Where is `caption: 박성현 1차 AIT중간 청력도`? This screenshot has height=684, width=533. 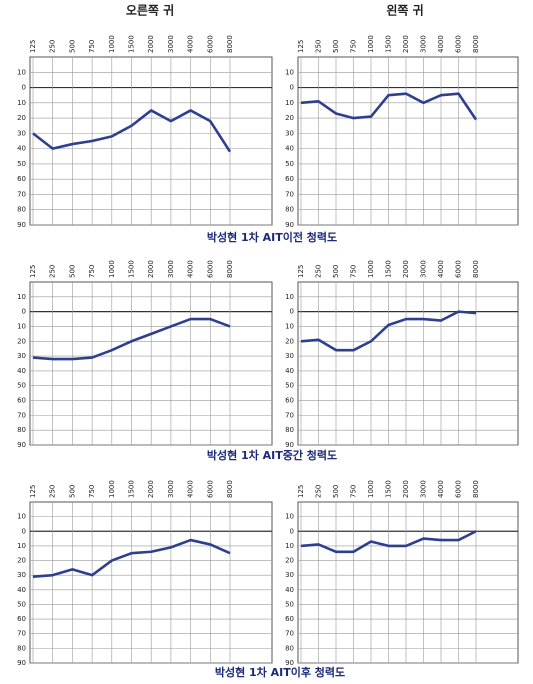 caption: 박성현 1차 AIT중간 청력도 is located at coordinates (272, 455).